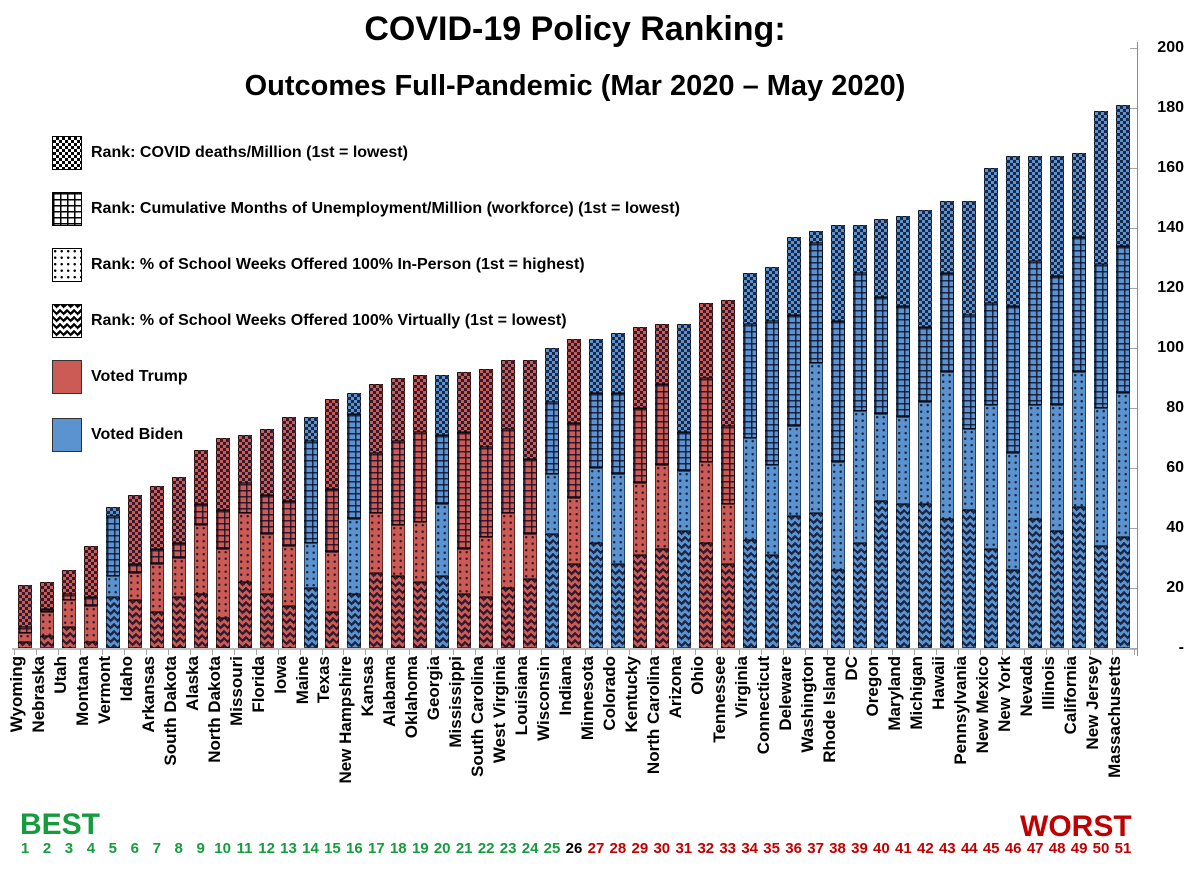 The width and height of the screenshot is (1188, 869). What do you see at coordinates (530, 848) in the screenshot?
I see `rank-number: 24` at bounding box center [530, 848].